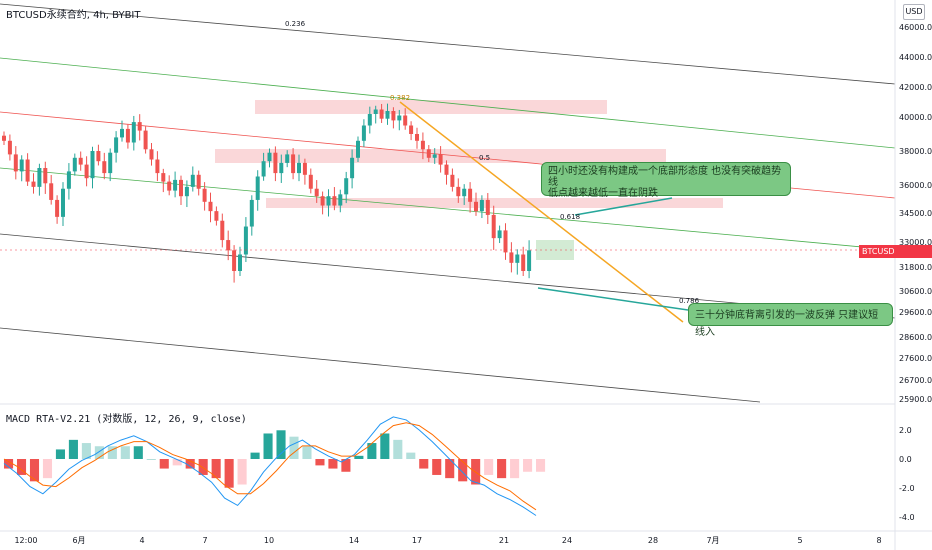  I want to click on time-tick-label: 4, so click(141, 540).